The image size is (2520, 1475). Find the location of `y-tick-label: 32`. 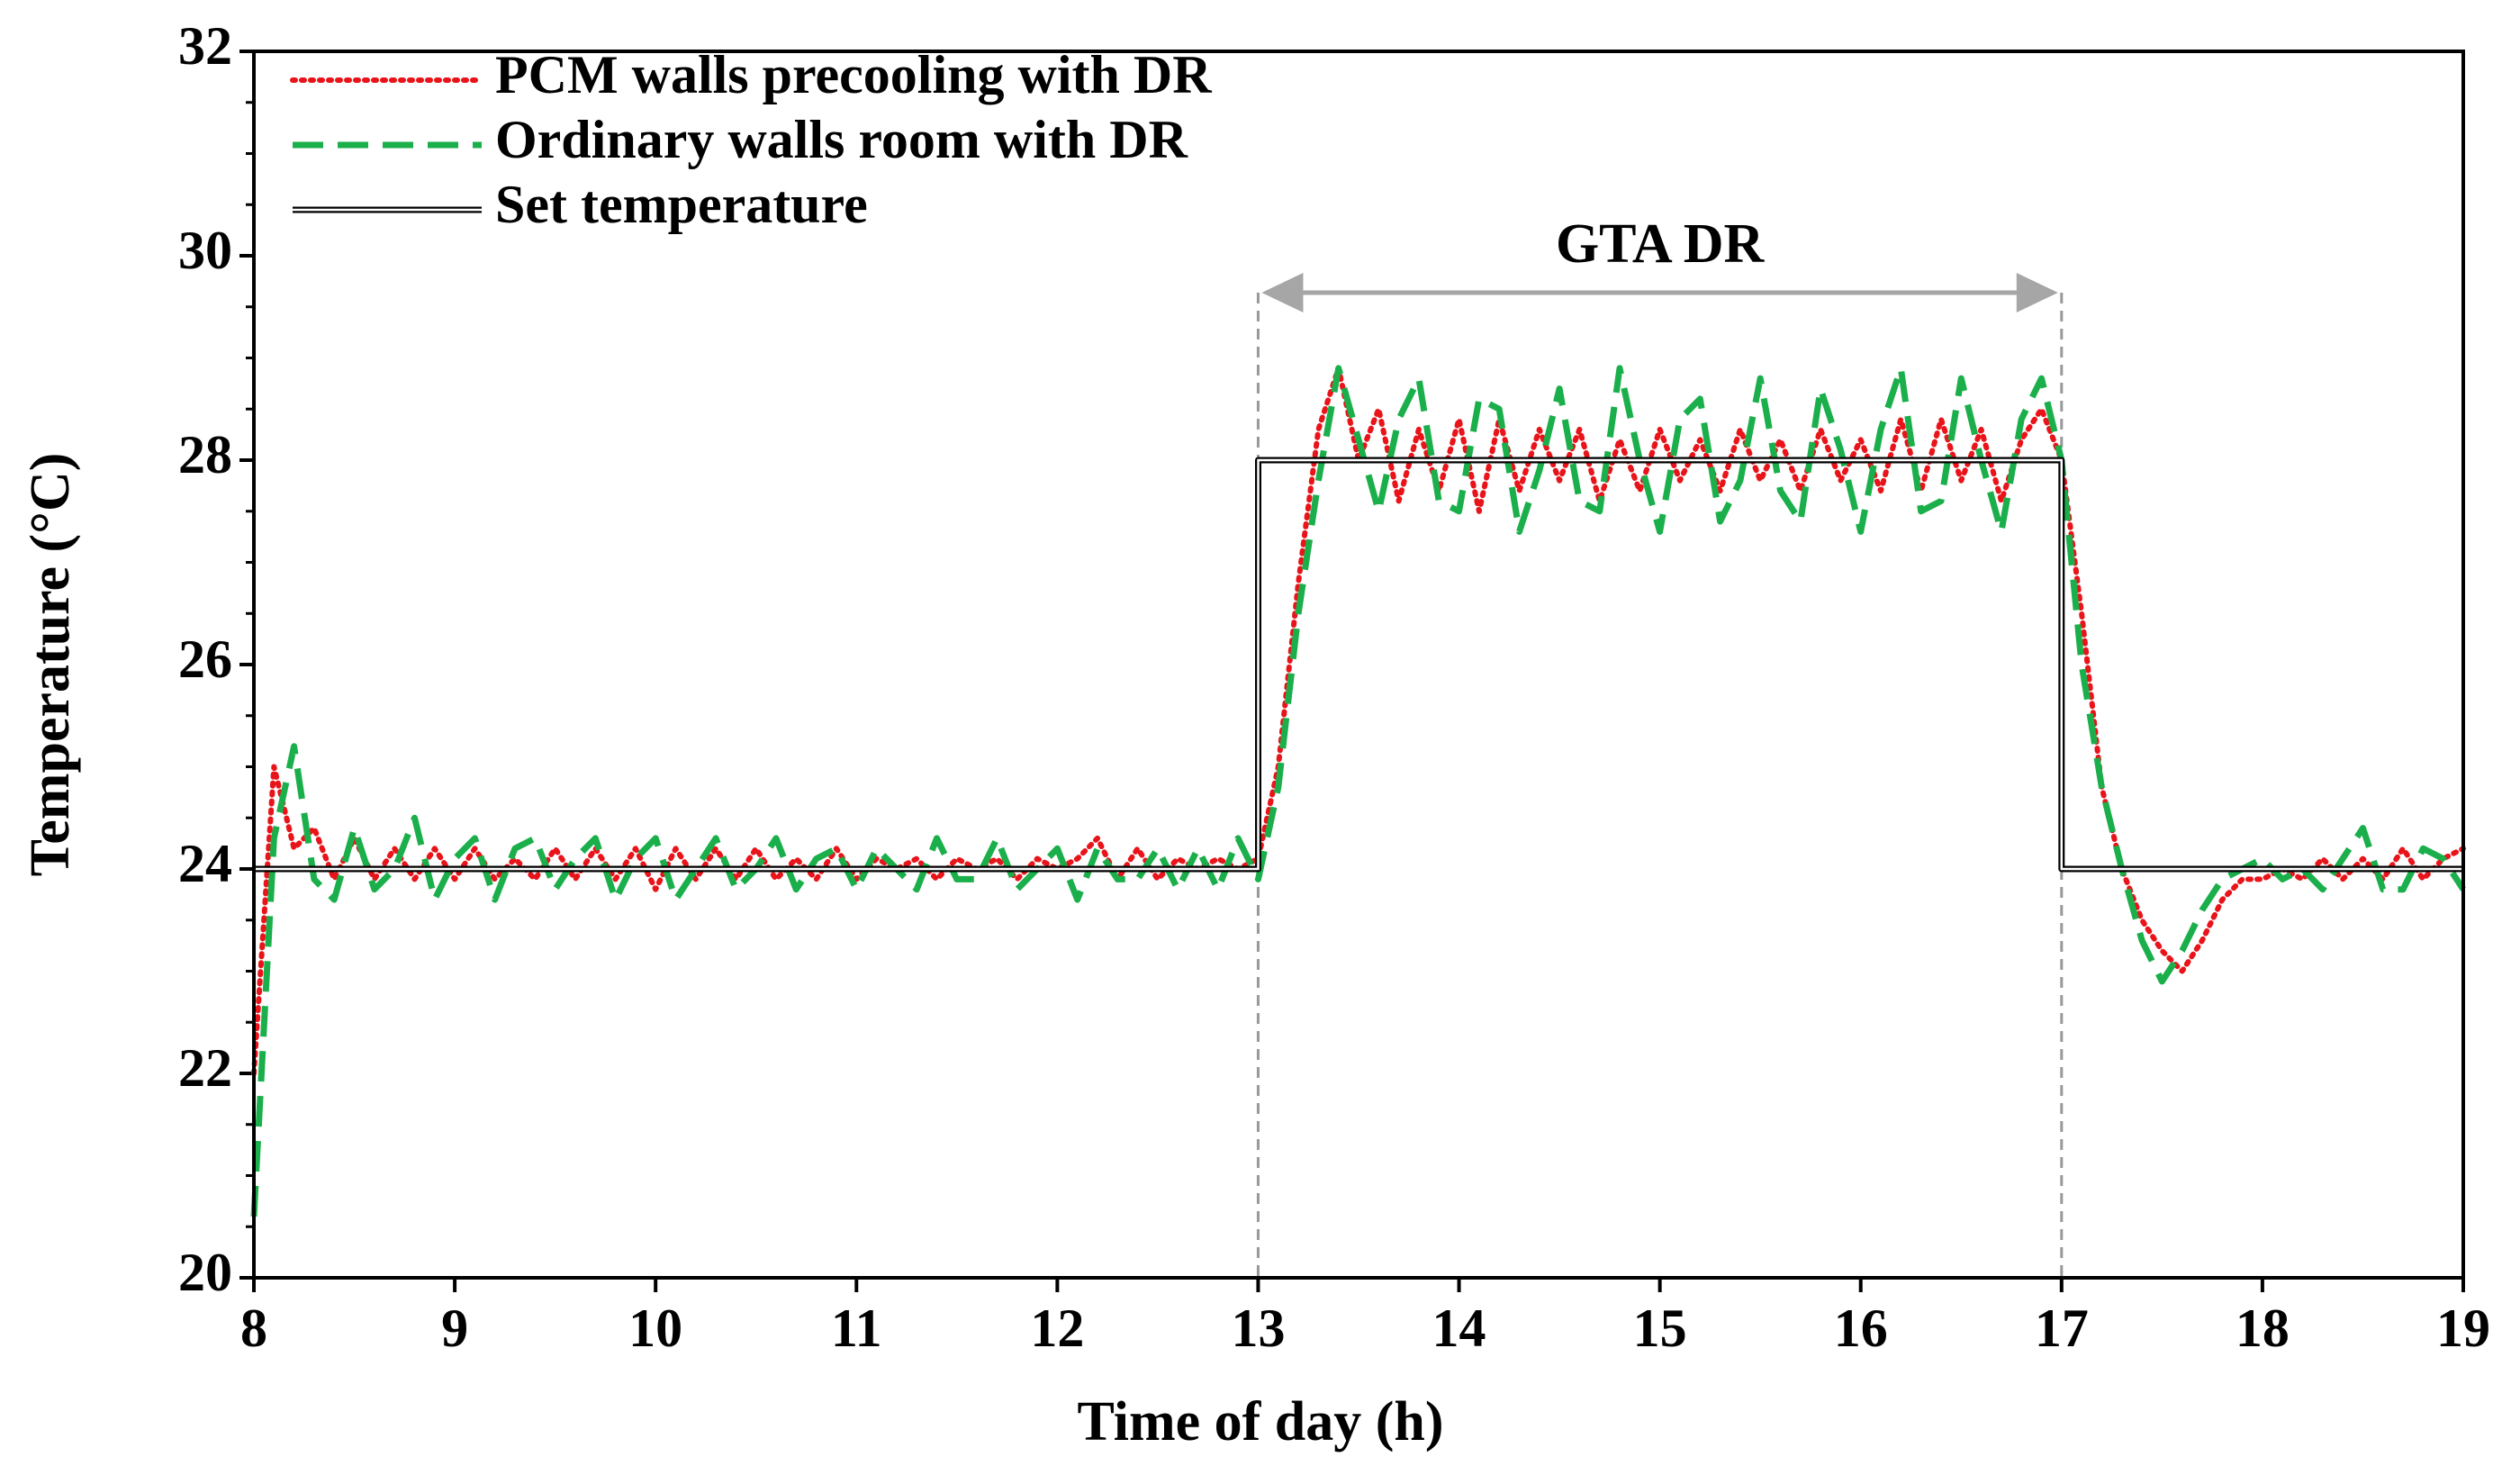

y-tick-label: 32 is located at coordinates (205, 46).